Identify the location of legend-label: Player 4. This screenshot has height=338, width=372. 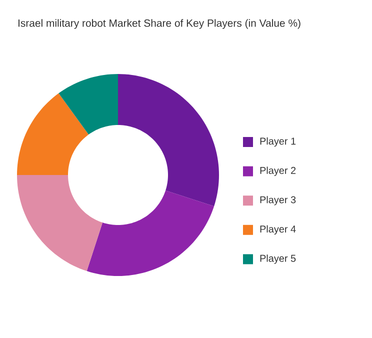
(278, 230).